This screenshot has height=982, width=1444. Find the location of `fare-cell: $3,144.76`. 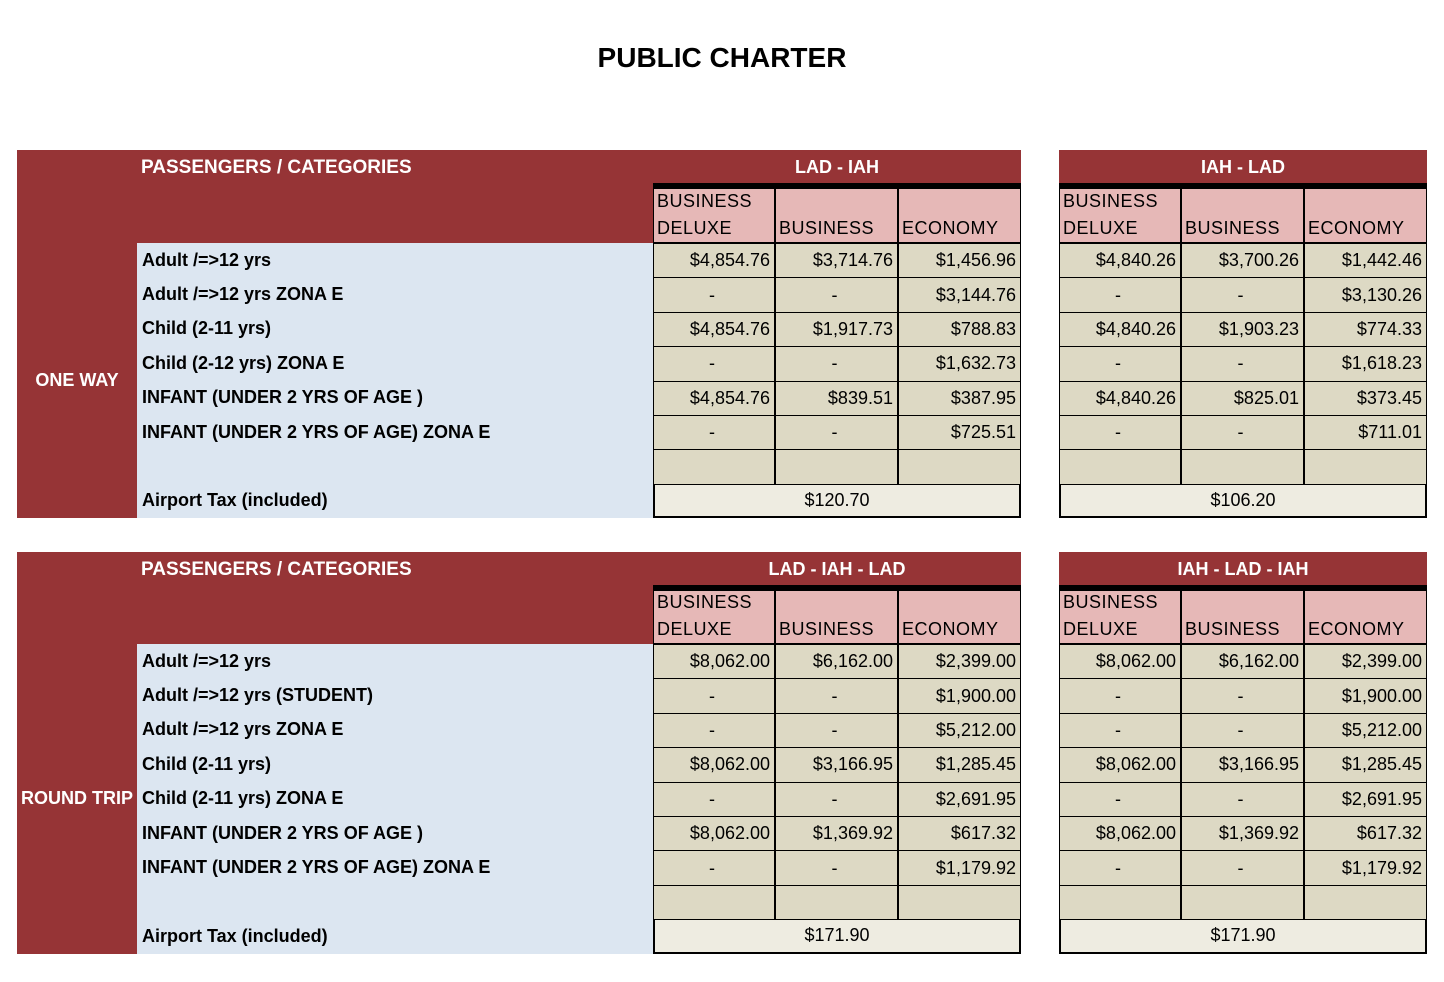

fare-cell: $3,144.76 is located at coordinates (959, 295).